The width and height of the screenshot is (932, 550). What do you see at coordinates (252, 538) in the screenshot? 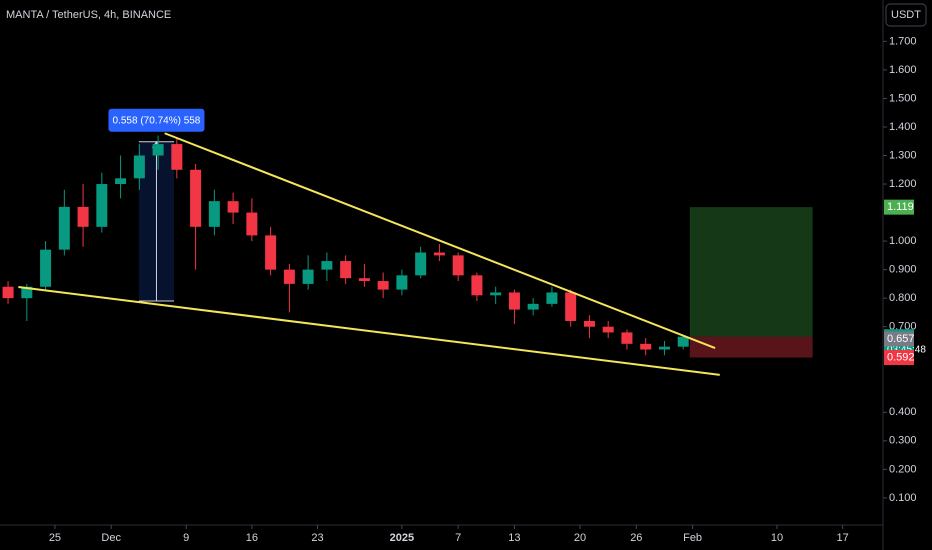
I see `x-tick-label: 16` at bounding box center [252, 538].